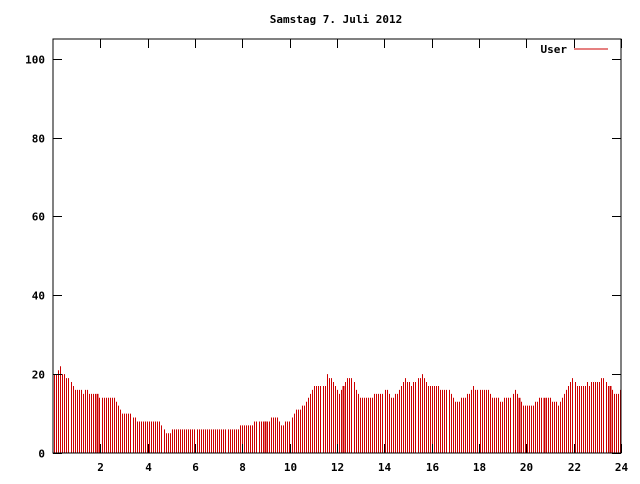  Describe the element at coordinates (337, 467) in the screenshot. I see `x-tick-label: 12` at that location.